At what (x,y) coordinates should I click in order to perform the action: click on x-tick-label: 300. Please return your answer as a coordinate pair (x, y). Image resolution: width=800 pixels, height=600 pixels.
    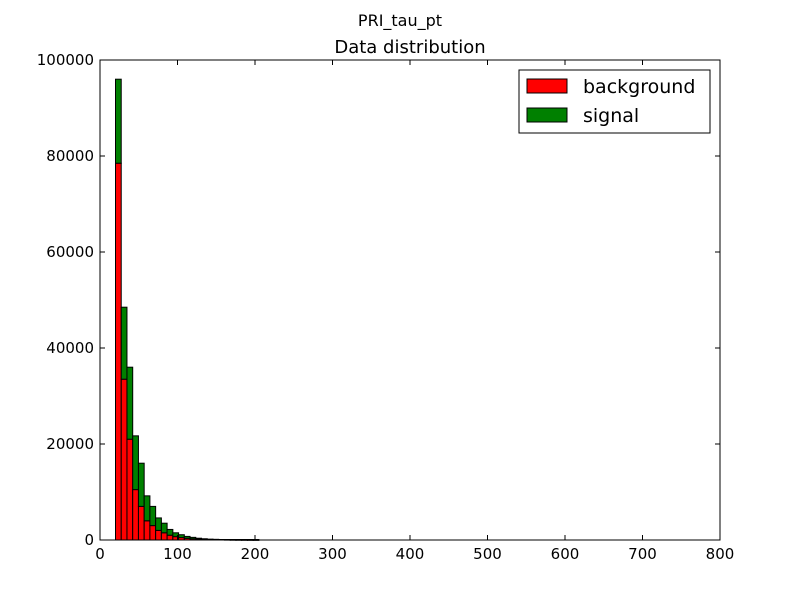
    Looking at the image, I should click on (332, 554).